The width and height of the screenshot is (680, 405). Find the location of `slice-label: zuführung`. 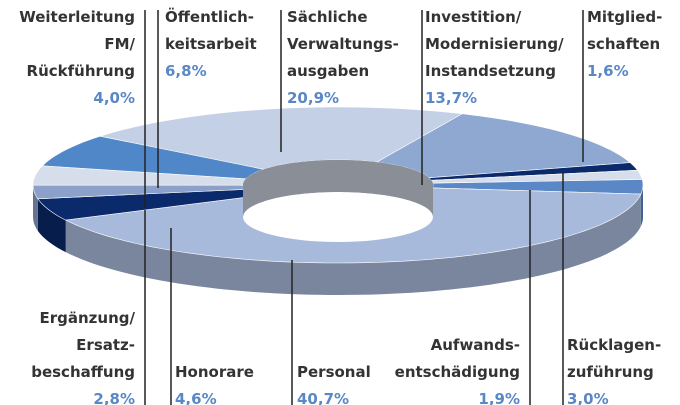

slice-label: zuführung is located at coordinates (610, 372).